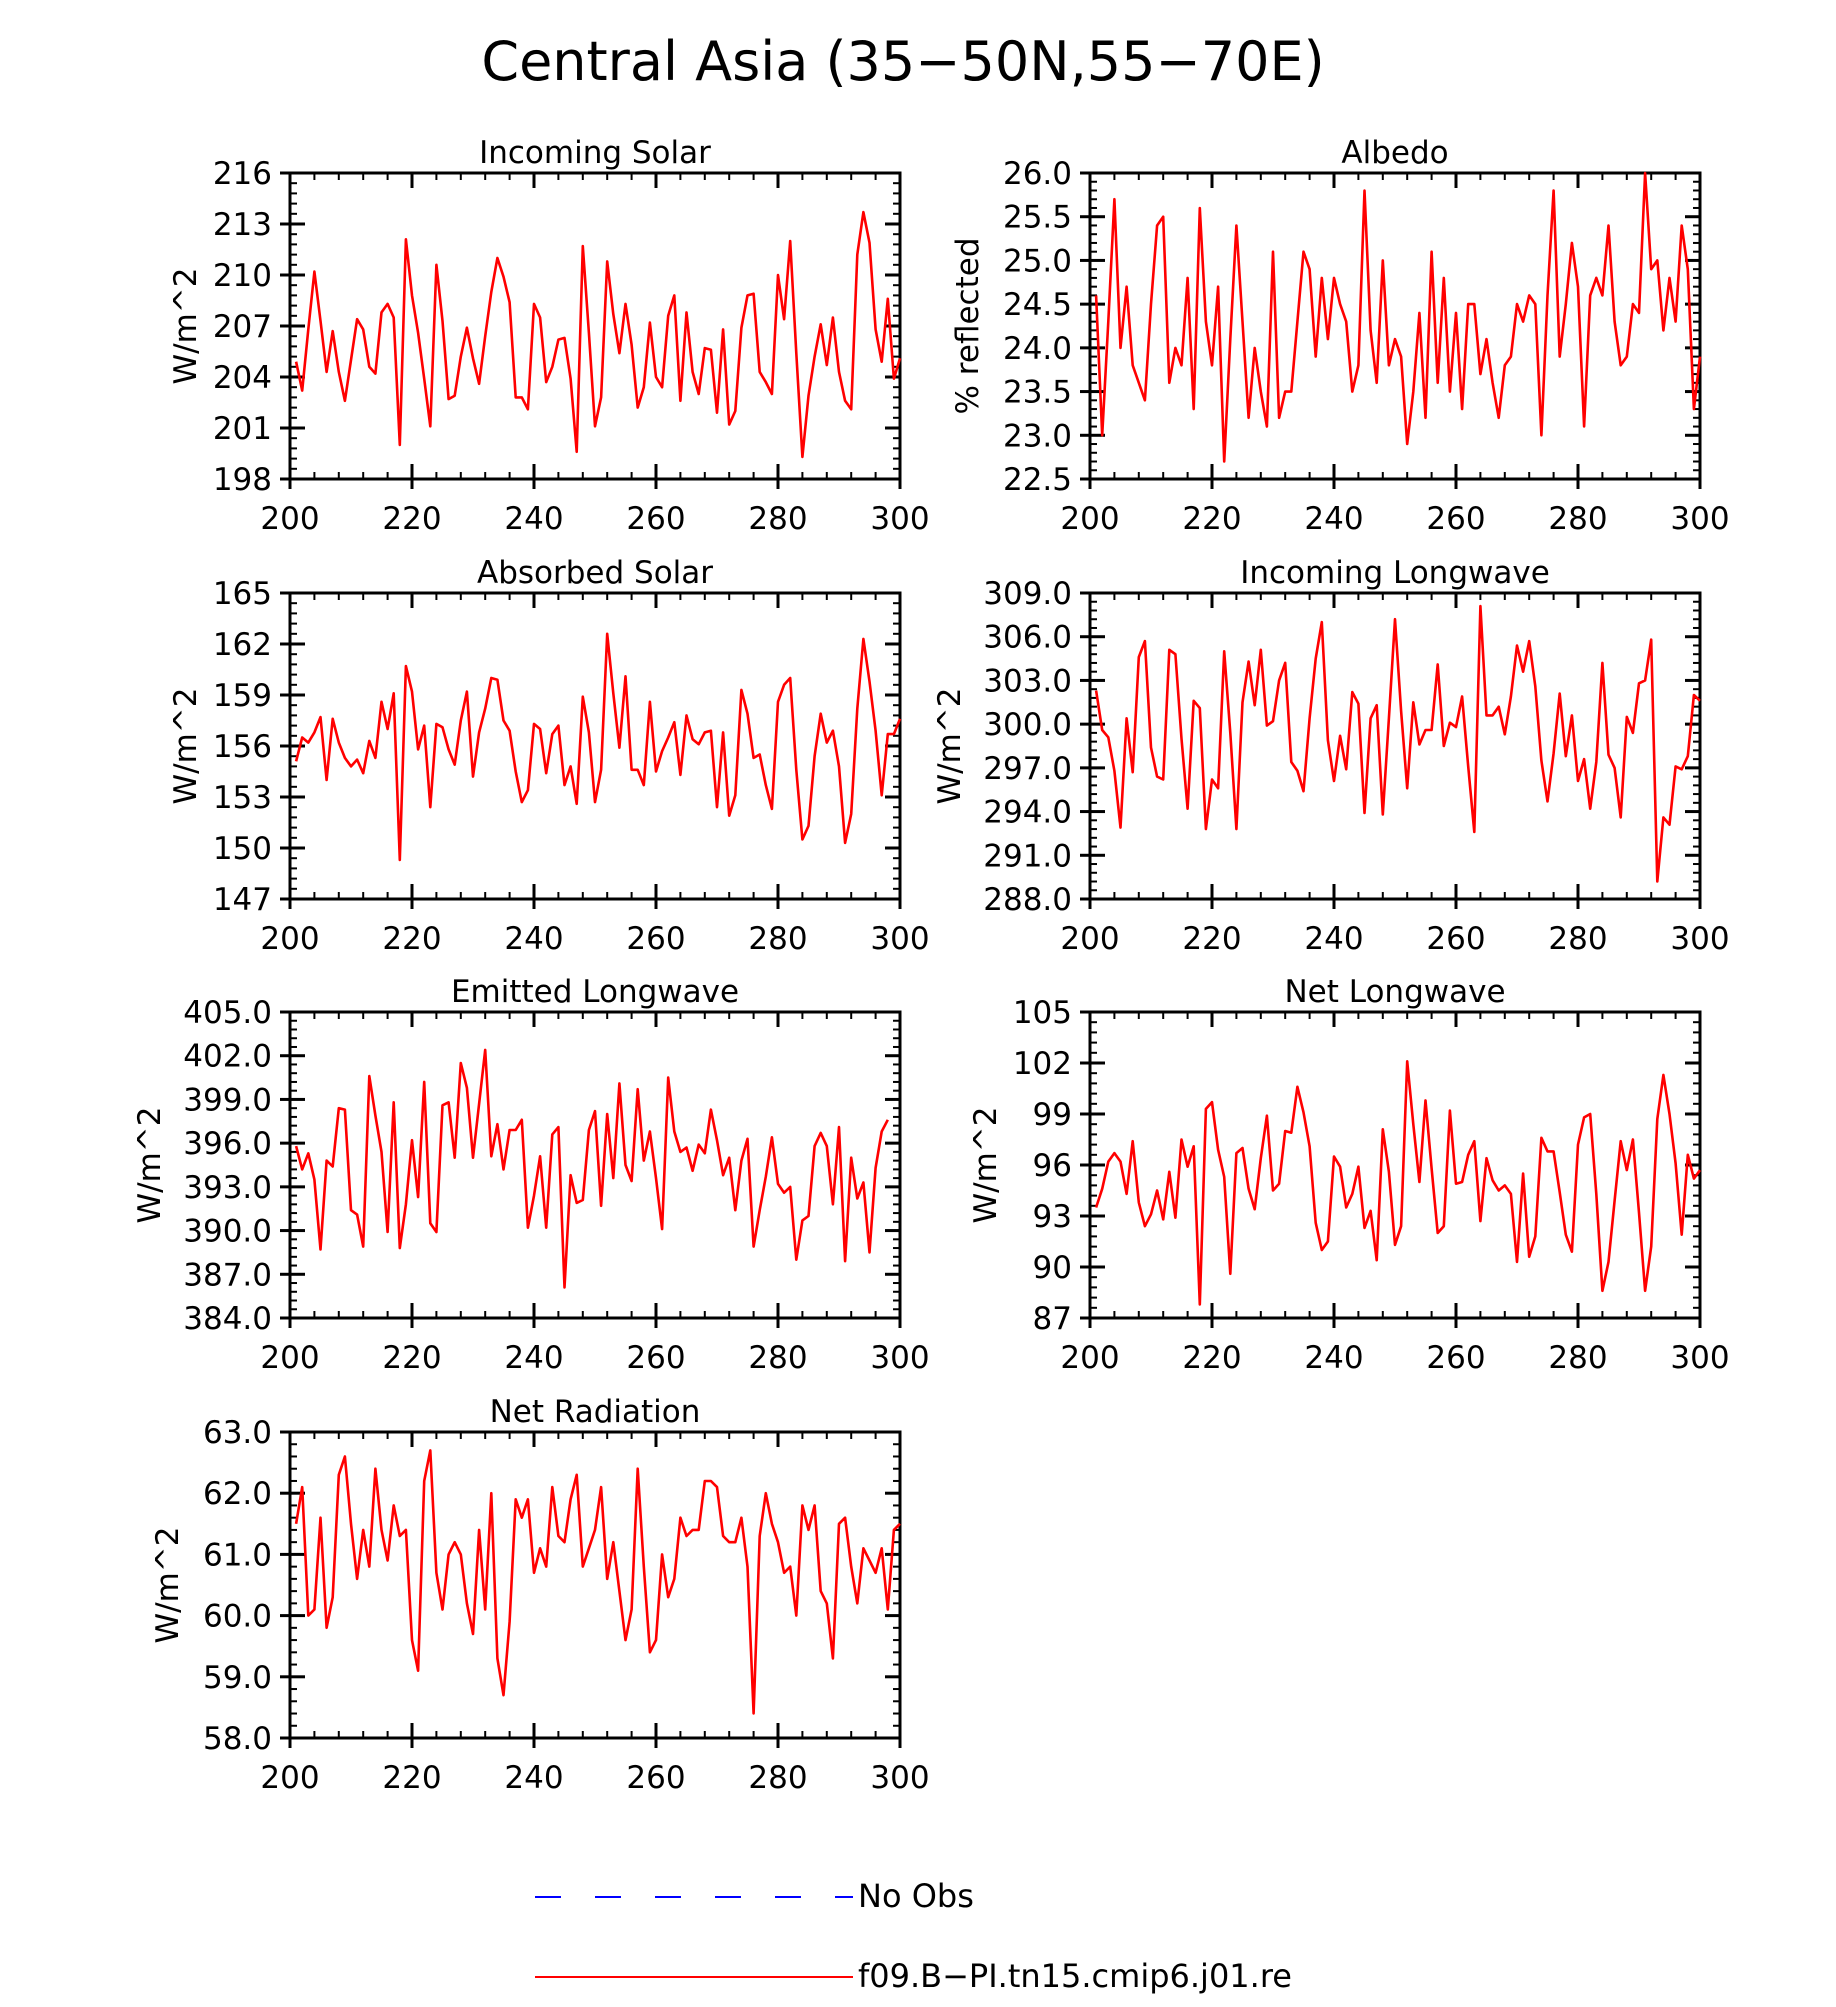 Image resolution: width=1836 pixels, height=2007 pixels. Describe the element at coordinates (1089, 519) in the screenshot. I see `albedo-x-tick-label: 200` at that location.